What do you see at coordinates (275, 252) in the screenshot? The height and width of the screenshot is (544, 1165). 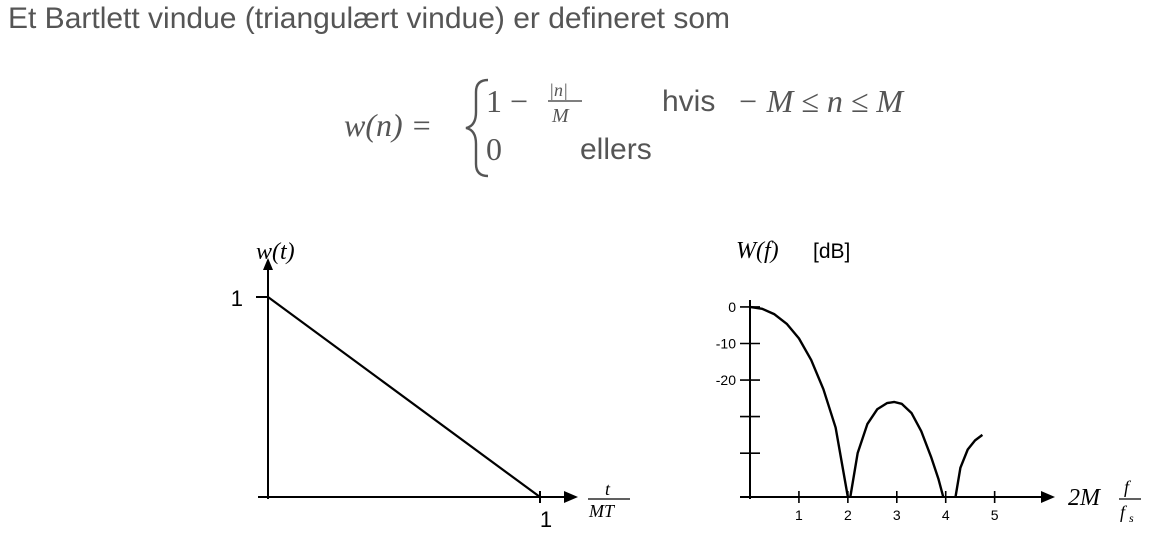 I see `y-axis-label: w(t)` at bounding box center [275, 252].